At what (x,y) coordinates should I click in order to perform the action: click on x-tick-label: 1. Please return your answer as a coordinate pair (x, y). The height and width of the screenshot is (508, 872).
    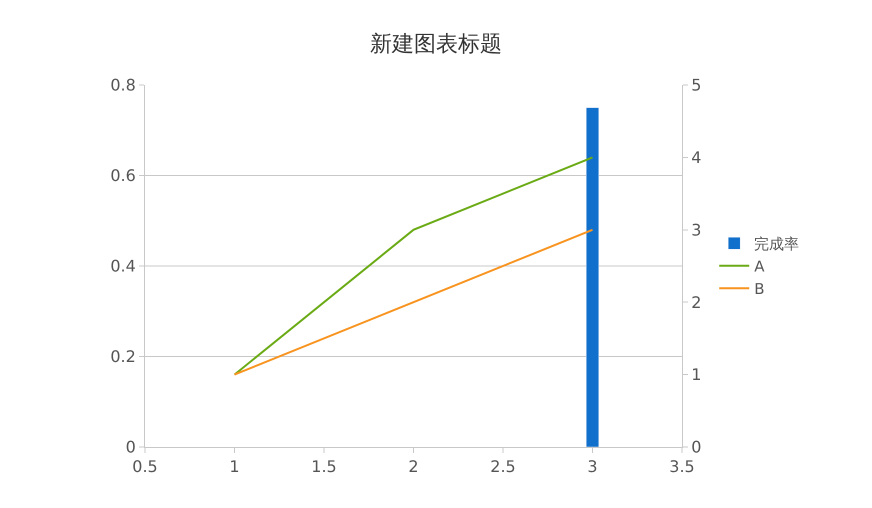
    Looking at the image, I should click on (234, 466).